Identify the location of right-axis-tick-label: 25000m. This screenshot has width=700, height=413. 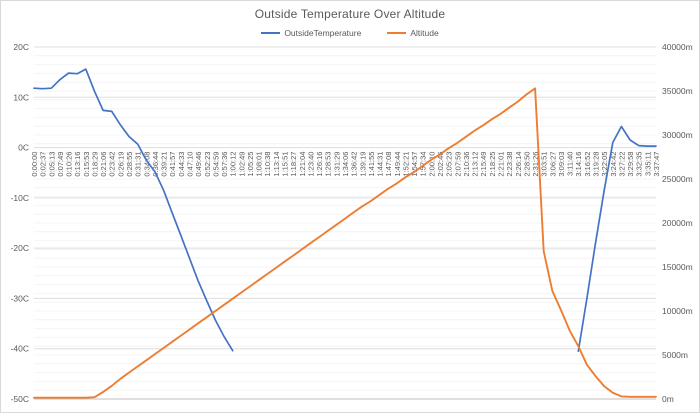
(677, 179).